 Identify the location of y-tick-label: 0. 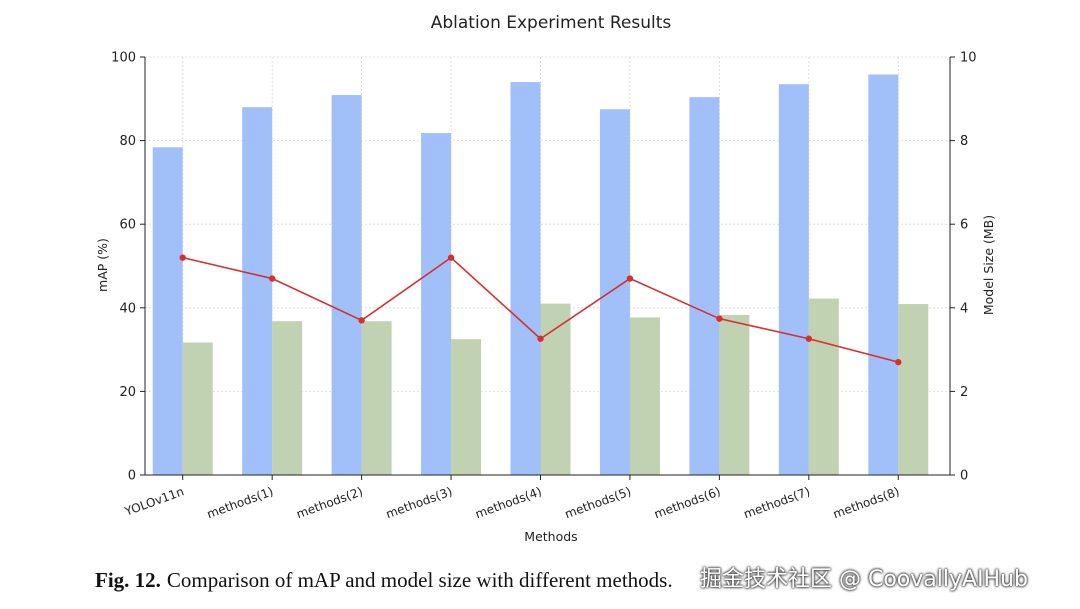
(132, 476).